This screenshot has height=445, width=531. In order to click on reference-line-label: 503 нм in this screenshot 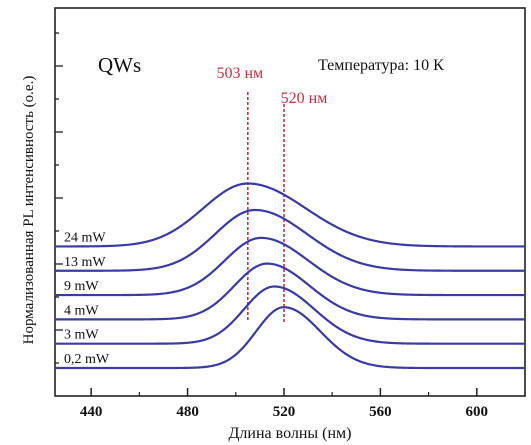, I will do `click(239, 73)`.